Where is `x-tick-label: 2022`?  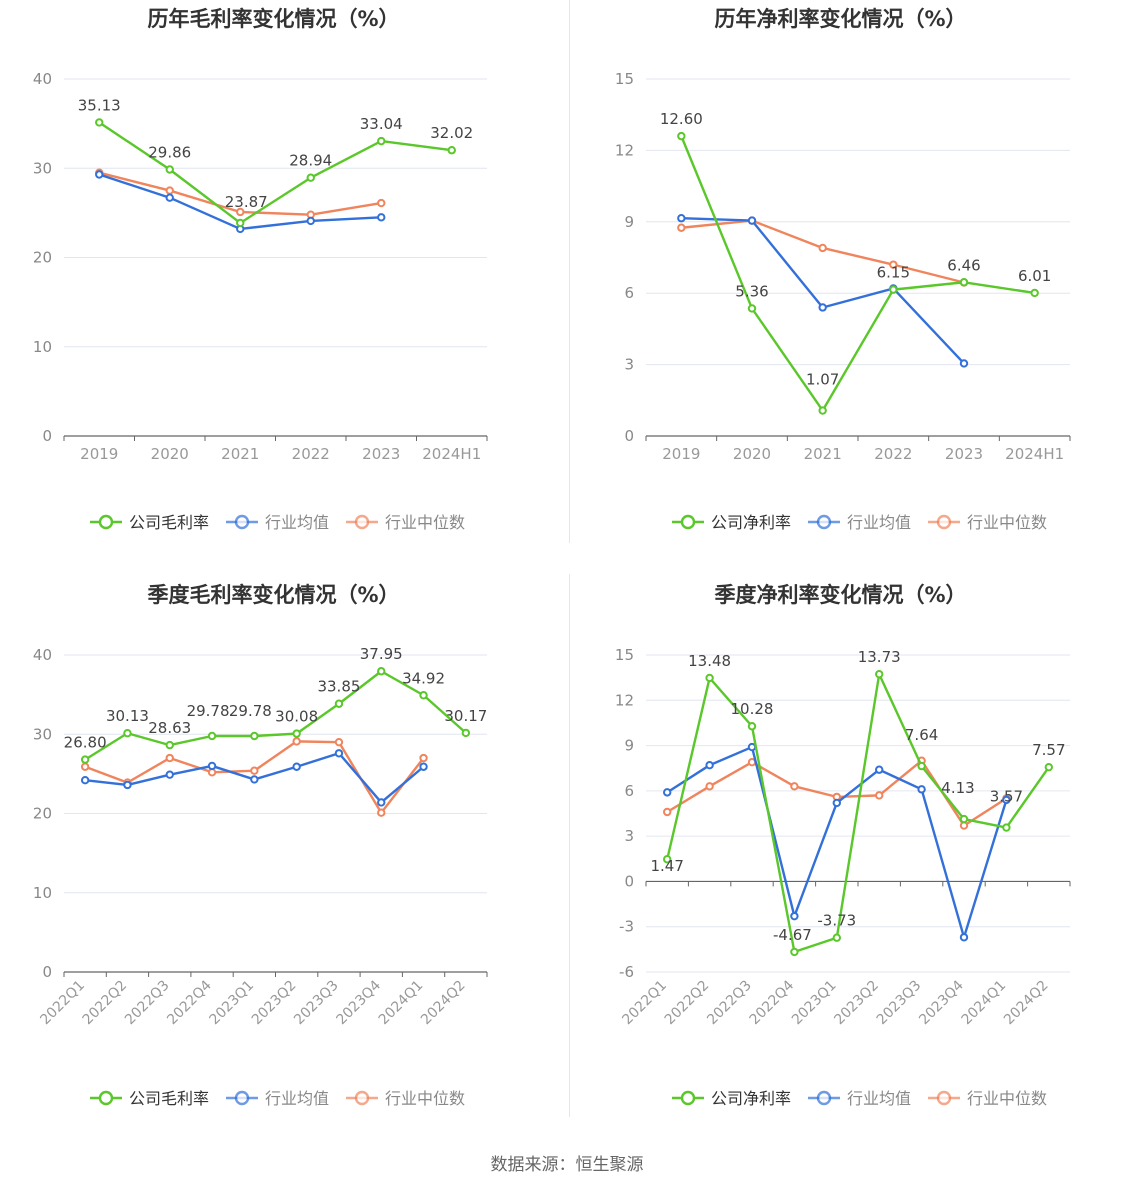
x-tick-label: 2022 is located at coordinates (311, 454).